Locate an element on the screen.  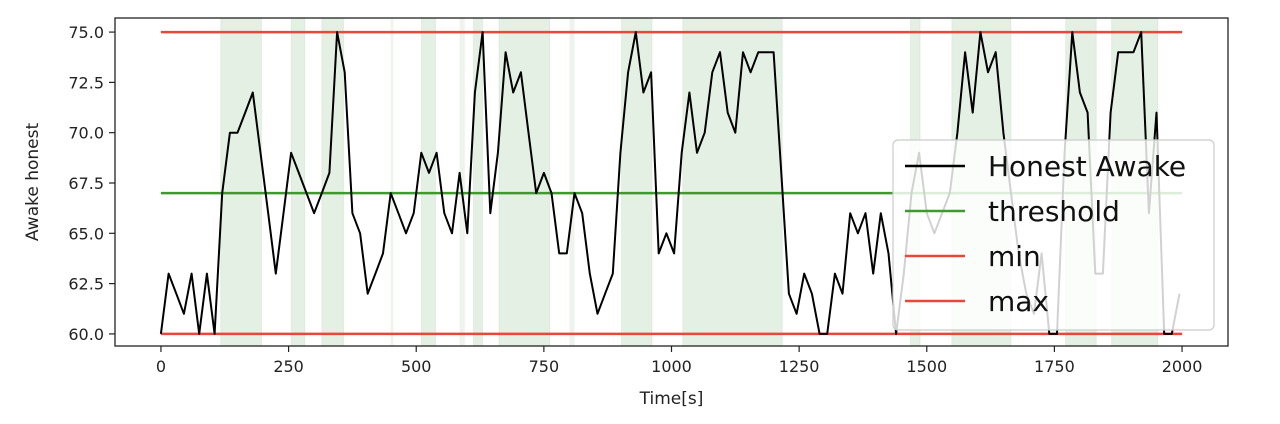
legend: Honest Awake threshold min max is located at coordinates (1053, 235).